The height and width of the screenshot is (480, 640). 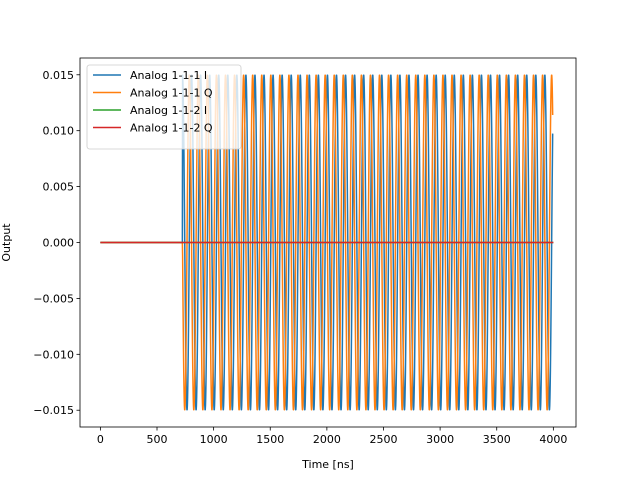 What do you see at coordinates (497, 439) in the screenshot?
I see `x-tick-label: 3500` at bounding box center [497, 439].